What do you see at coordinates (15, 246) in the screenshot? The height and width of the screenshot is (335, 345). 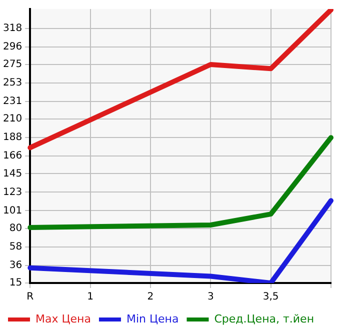 I see `y-tick-label: 58` at bounding box center [15, 246].